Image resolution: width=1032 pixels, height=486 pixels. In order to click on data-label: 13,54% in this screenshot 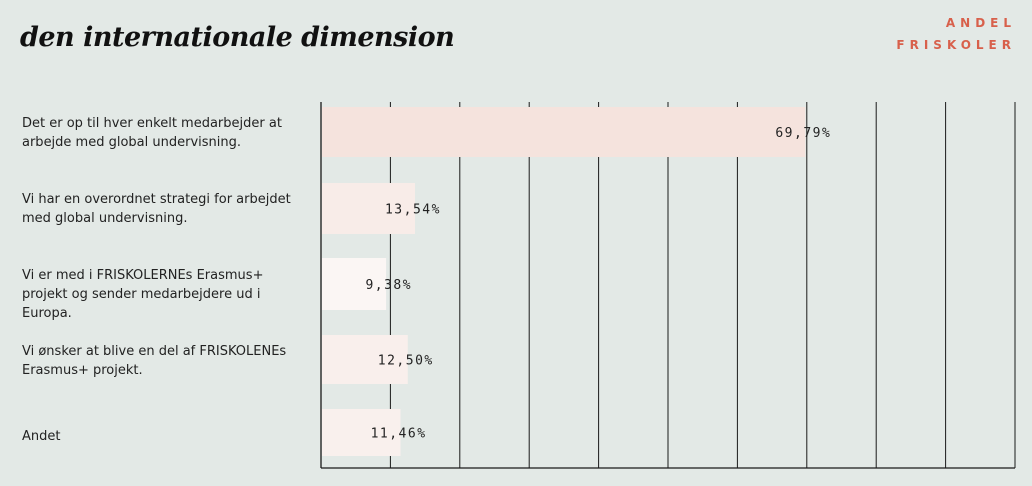, I will do `click(413, 210)`.